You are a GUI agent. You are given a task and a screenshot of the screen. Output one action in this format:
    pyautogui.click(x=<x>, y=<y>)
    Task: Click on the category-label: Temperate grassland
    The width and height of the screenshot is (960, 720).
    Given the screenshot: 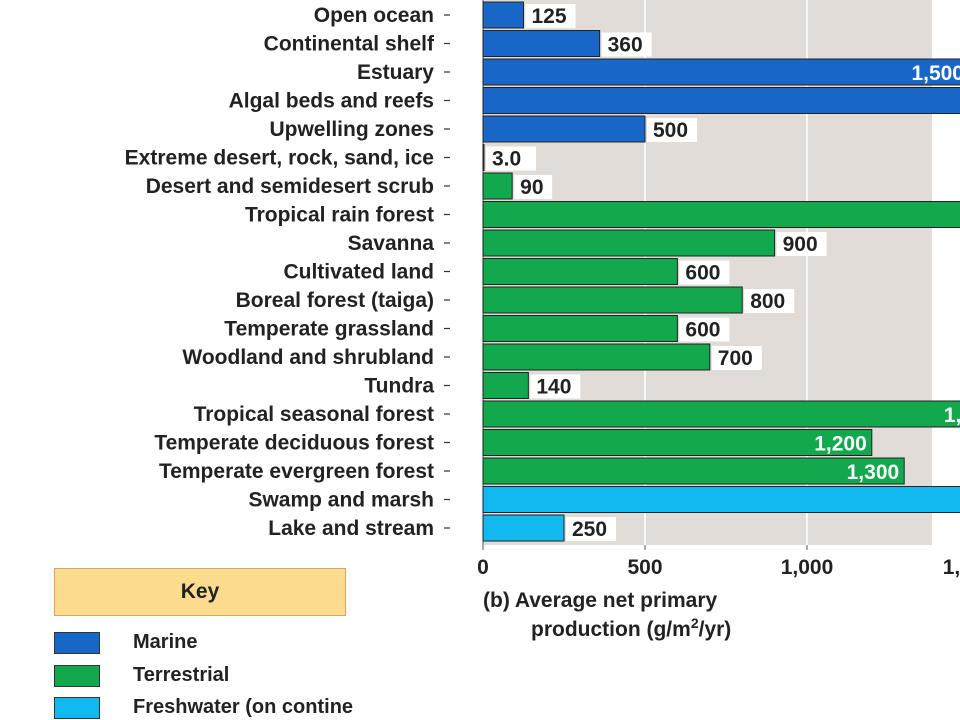 What is the action you would take?
    pyautogui.click(x=329, y=329)
    